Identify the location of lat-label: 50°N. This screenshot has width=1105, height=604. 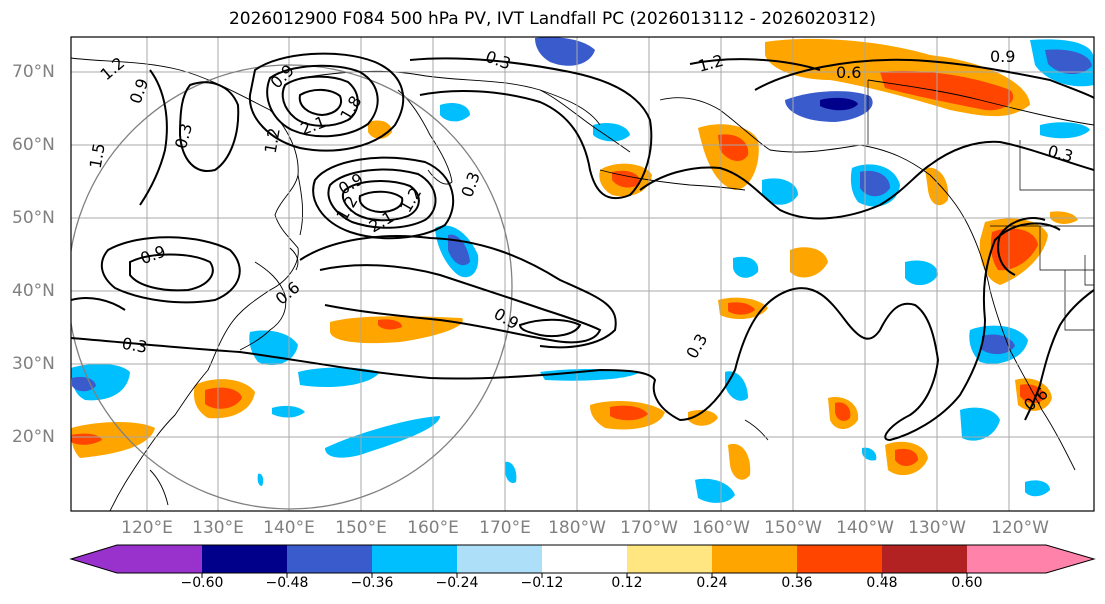
(33, 218).